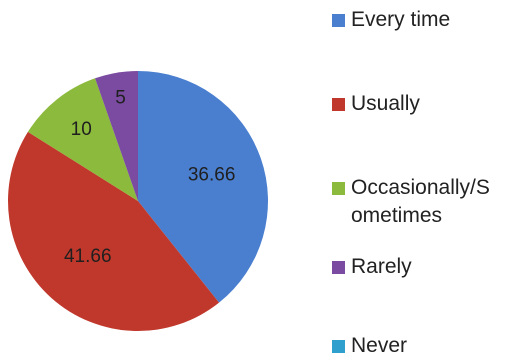 The image size is (521, 360). Describe the element at coordinates (426, 267) in the screenshot. I see `legend-item-rarely: Rarely` at that location.